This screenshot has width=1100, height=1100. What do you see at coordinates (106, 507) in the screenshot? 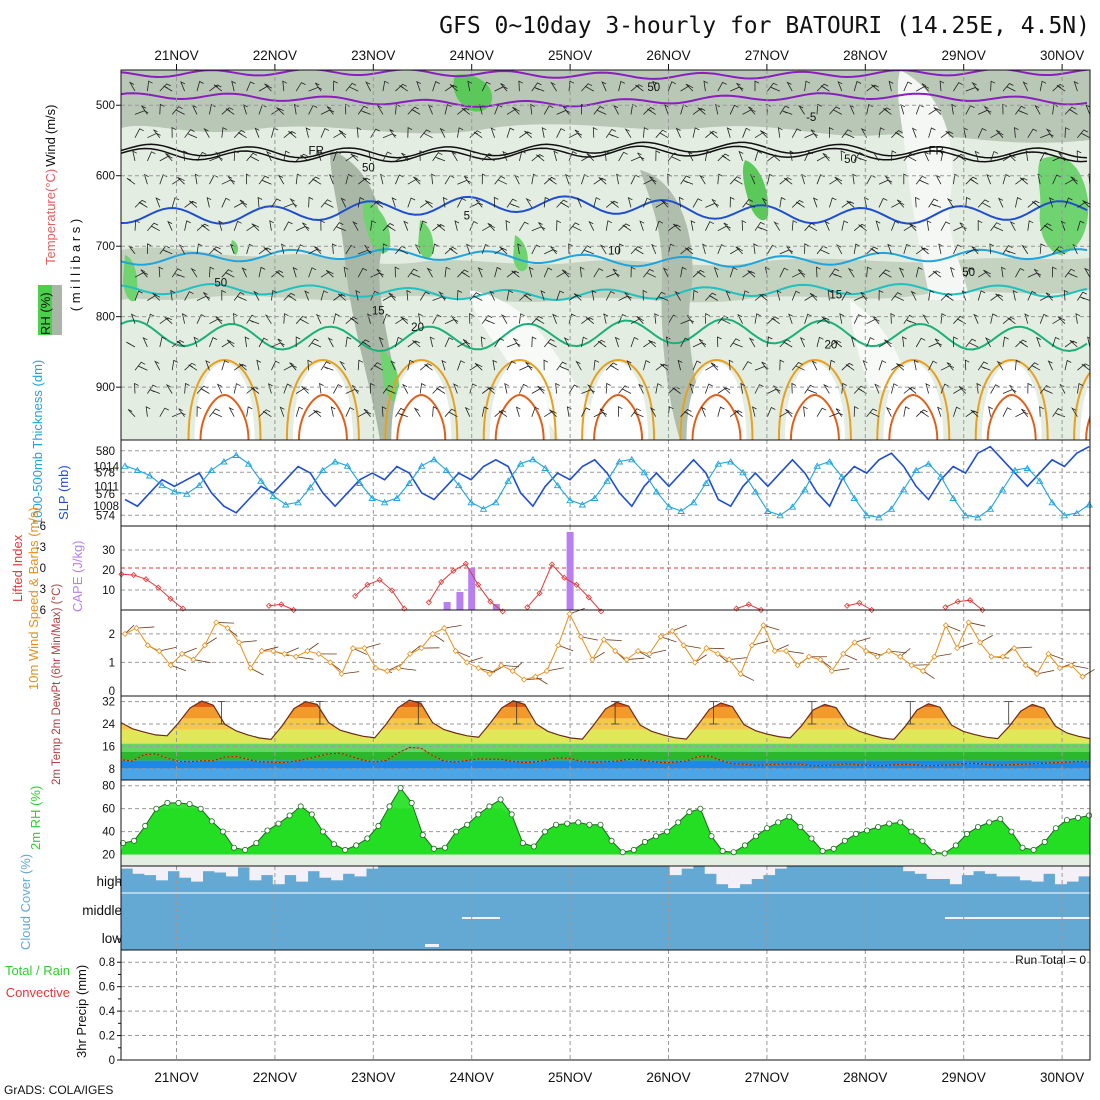
I see `slp-tick-label: 1008` at bounding box center [106, 507].